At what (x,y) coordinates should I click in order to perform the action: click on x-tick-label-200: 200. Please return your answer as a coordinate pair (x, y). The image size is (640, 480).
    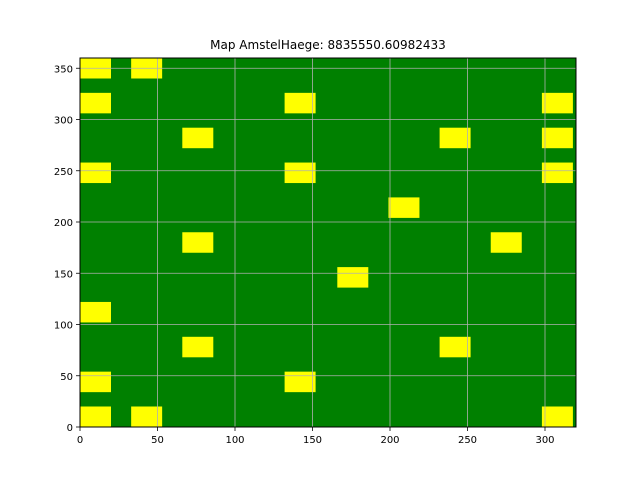
    Looking at the image, I should click on (389, 440).